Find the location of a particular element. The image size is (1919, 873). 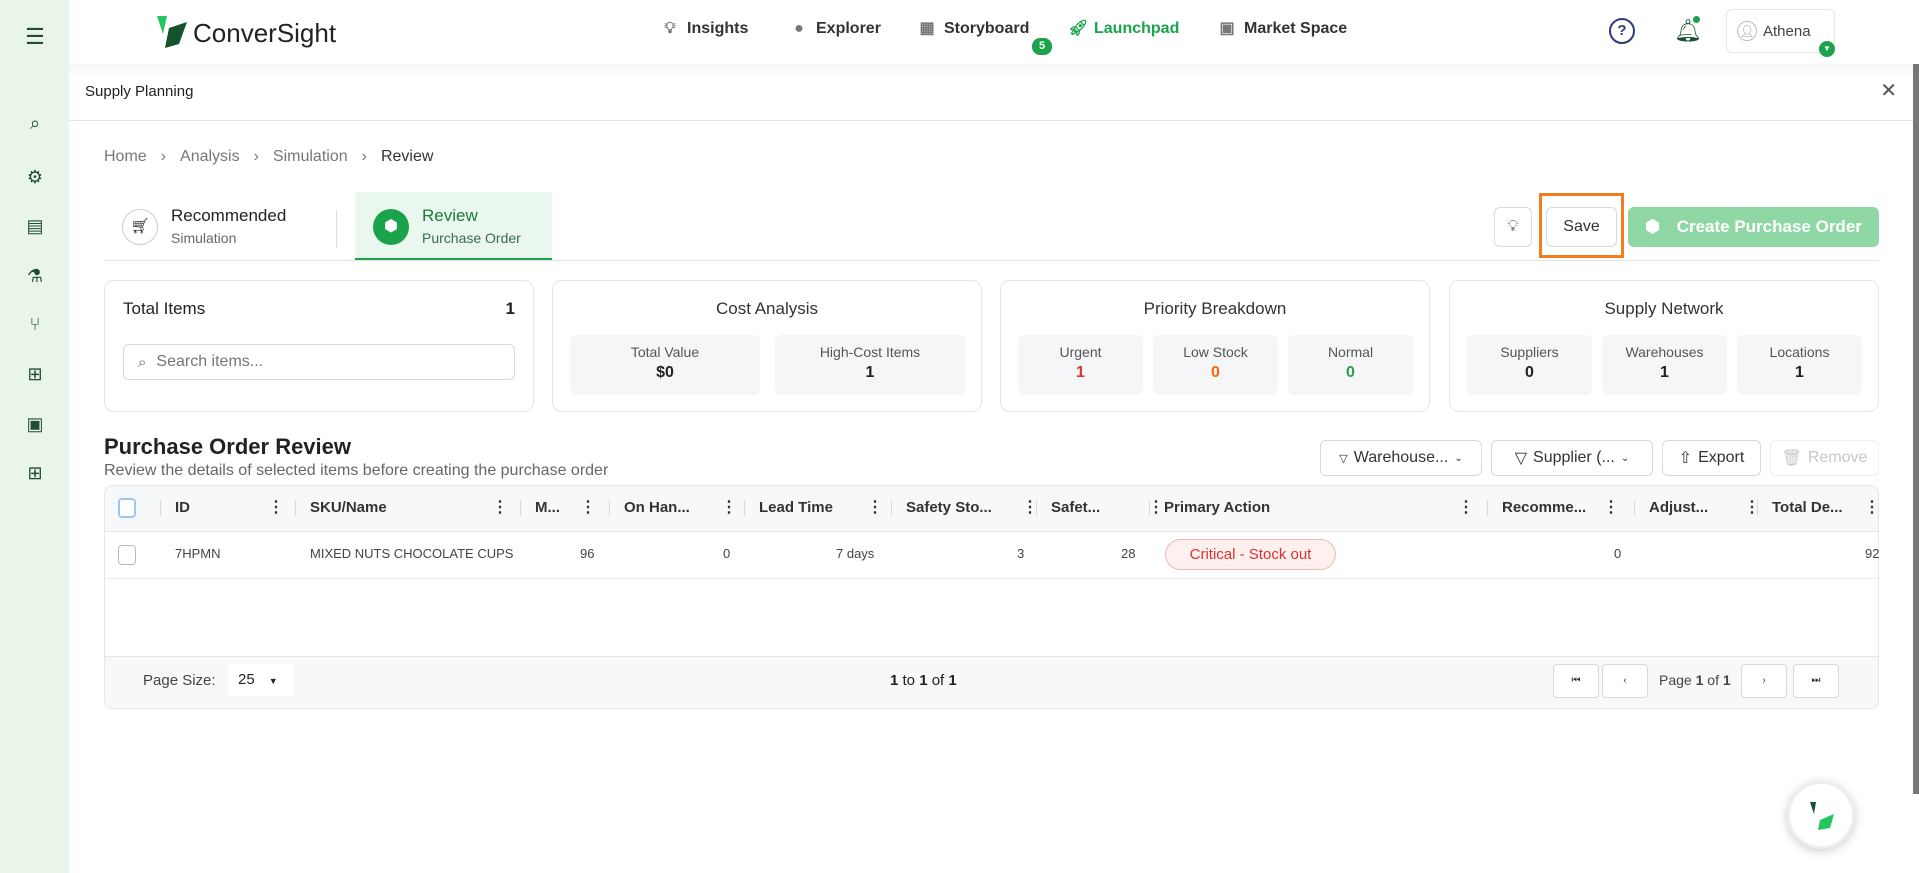

step-recommended: 🛒︎ Recommended Simulation is located at coordinates (219, 226).